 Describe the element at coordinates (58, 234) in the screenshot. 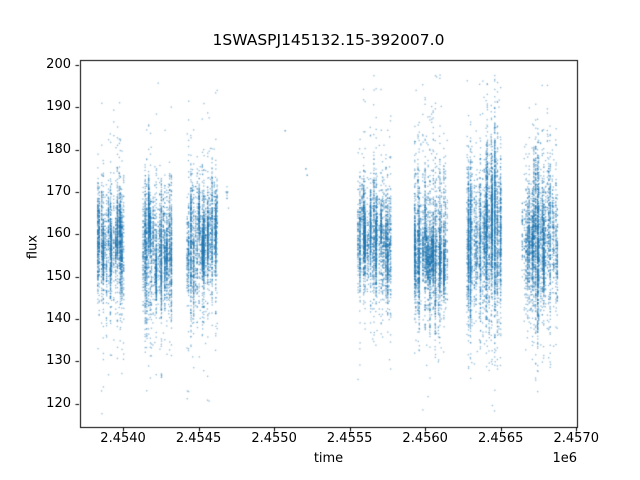

I see `y-tick-label: 160` at that location.